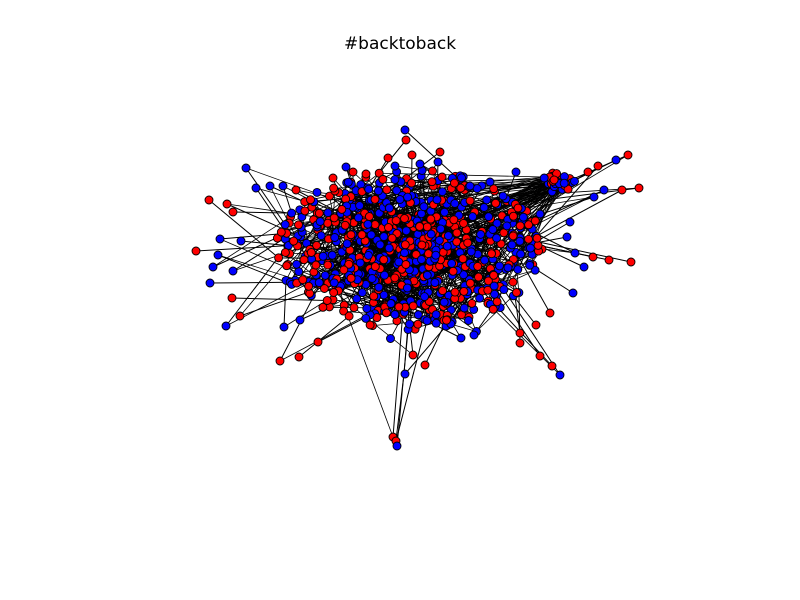 The image size is (800, 600). Describe the element at coordinates (400, 44) in the screenshot. I see `figure-title: #backtoback` at that location.